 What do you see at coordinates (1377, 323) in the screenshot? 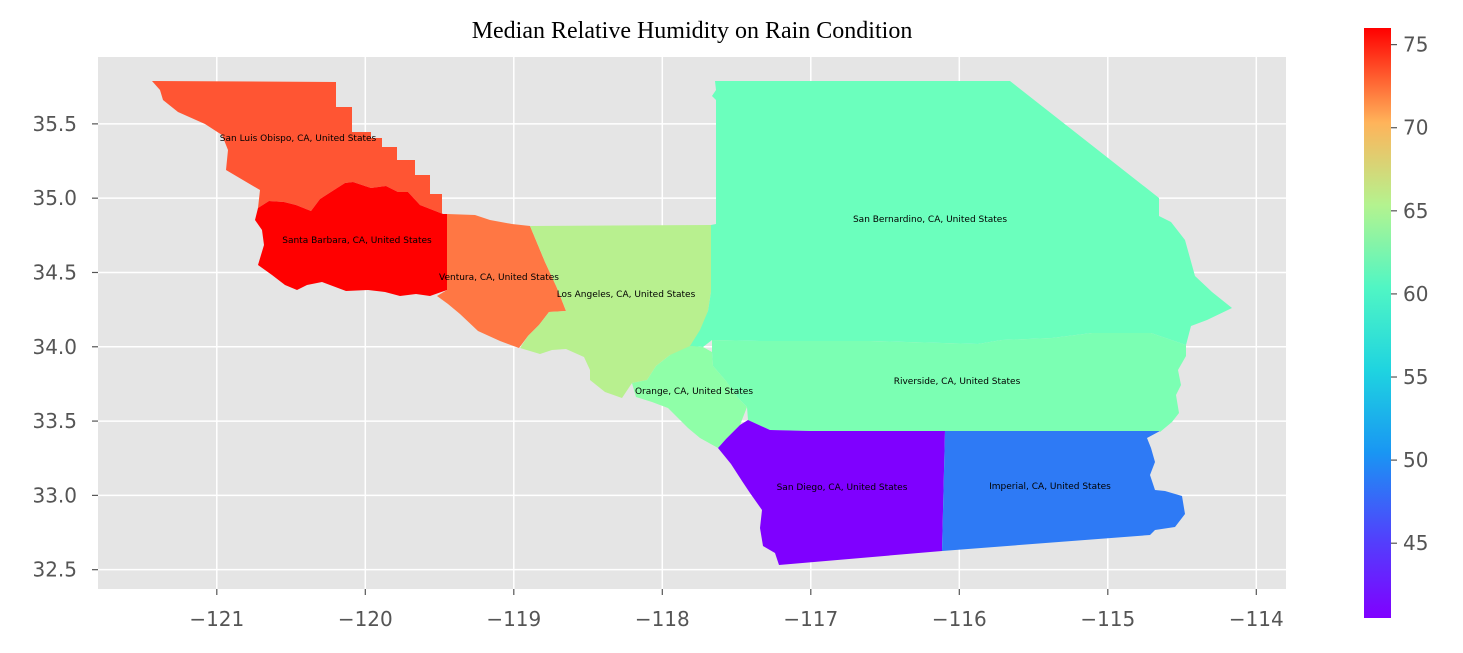
I see `colorbar` at bounding box center [1377, 323].